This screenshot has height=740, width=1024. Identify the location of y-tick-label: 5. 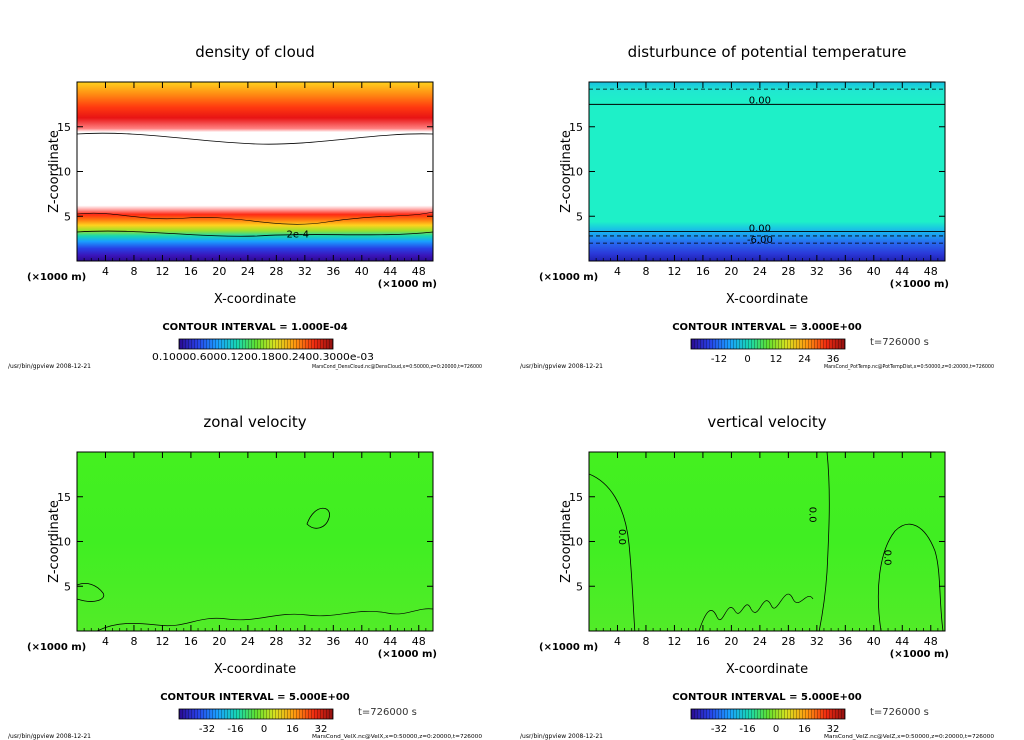
(67, 586).